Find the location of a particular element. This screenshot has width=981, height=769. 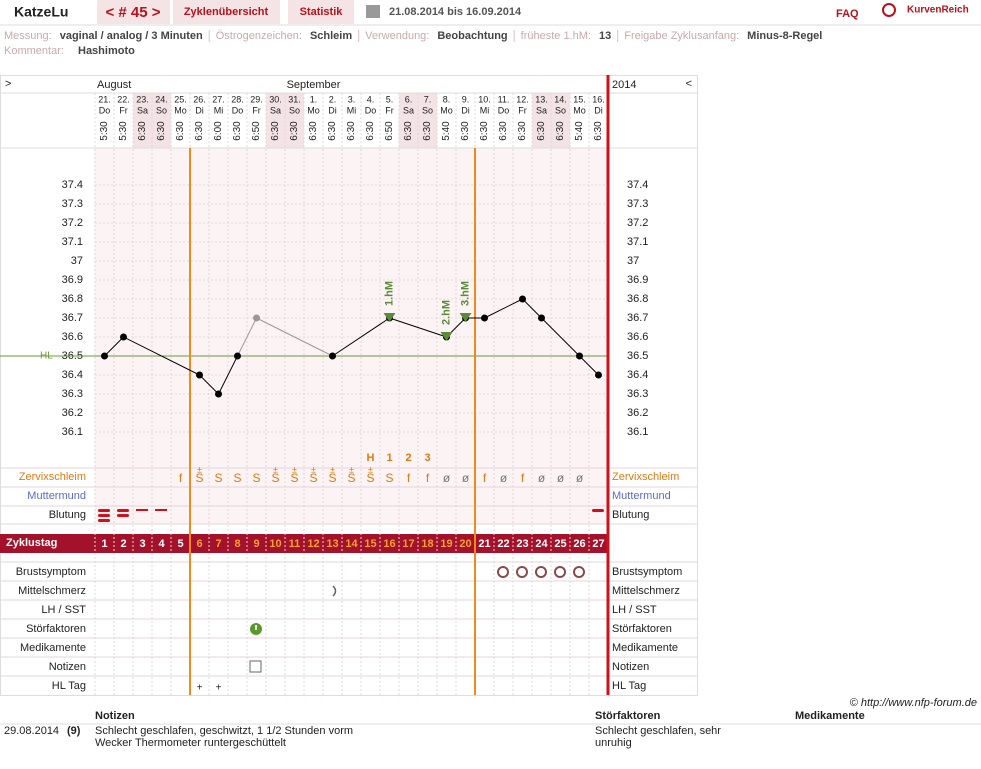

print-icon is located at coordinates (373, 11).